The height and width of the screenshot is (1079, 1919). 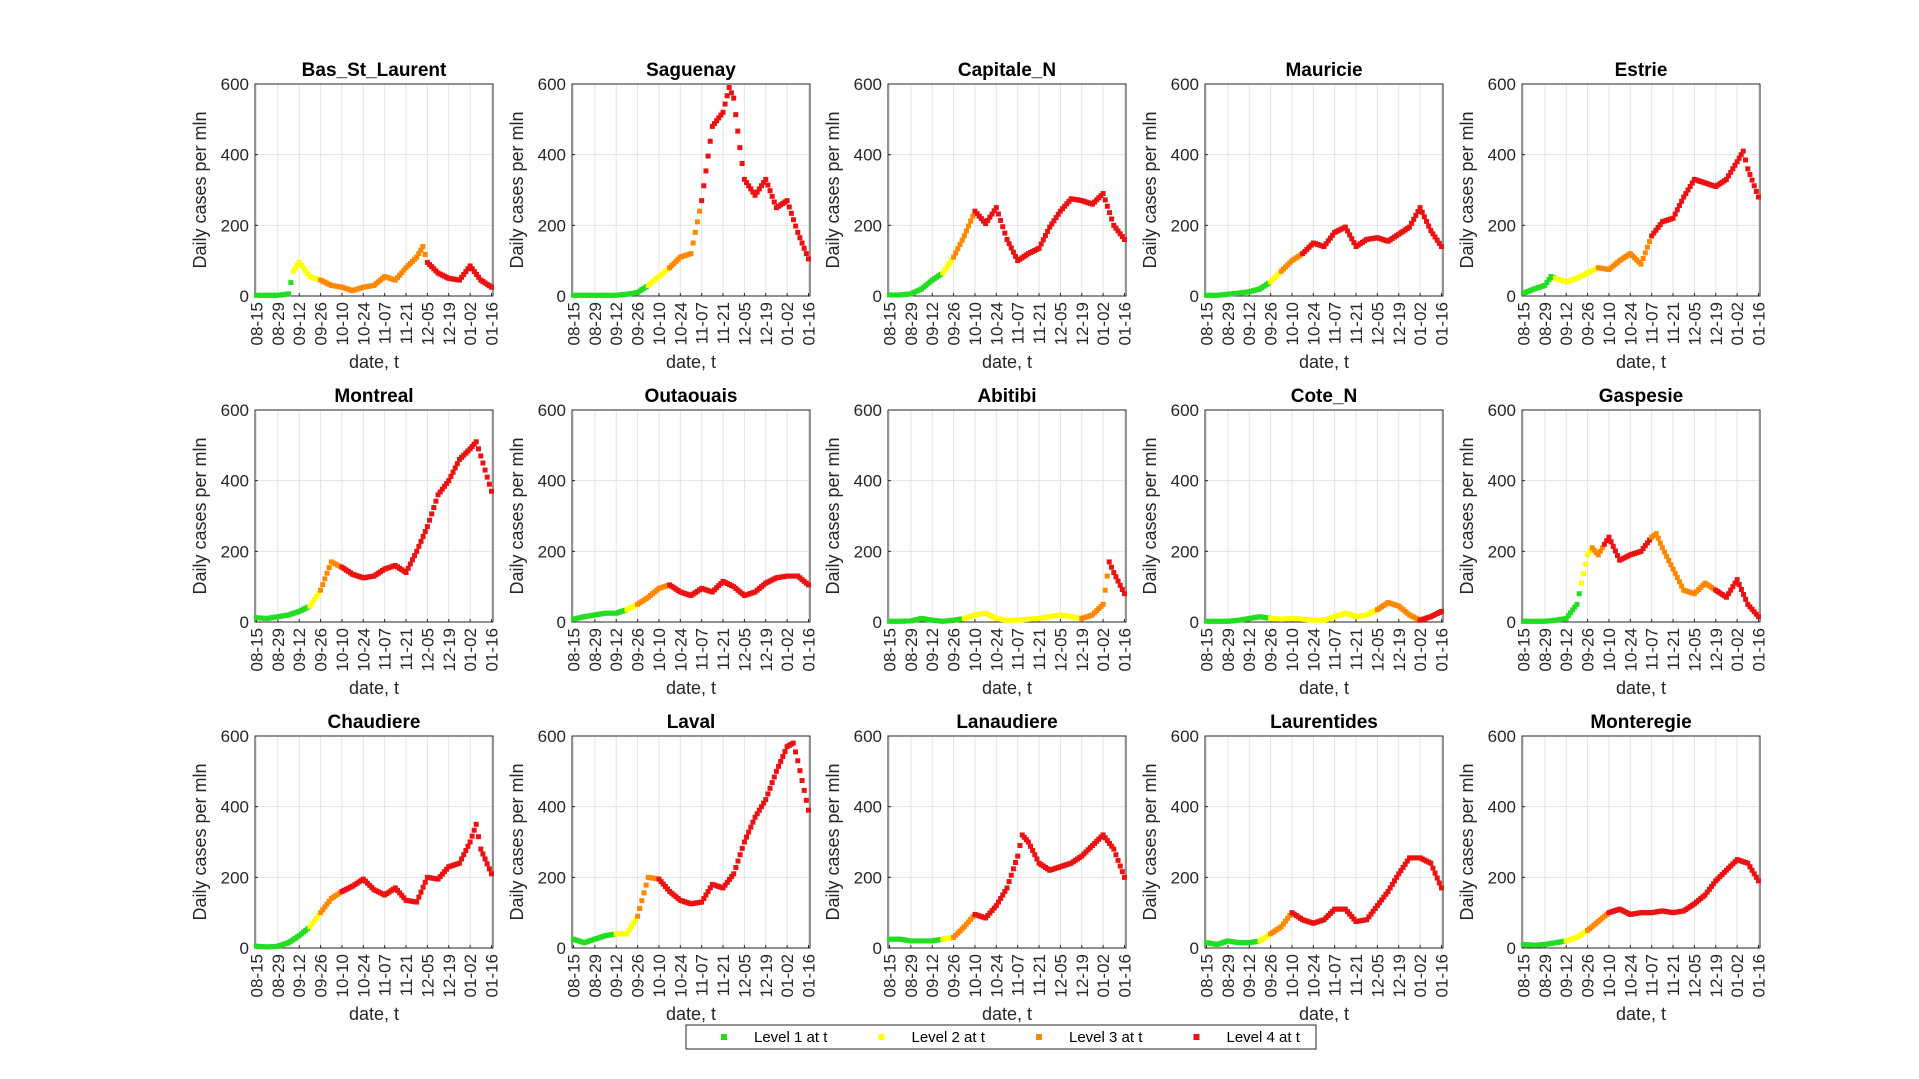 What do you see at coordinates (691, 722) in the screenshot?
I see `panel-title: Laval` at bounding box center [691, 722].